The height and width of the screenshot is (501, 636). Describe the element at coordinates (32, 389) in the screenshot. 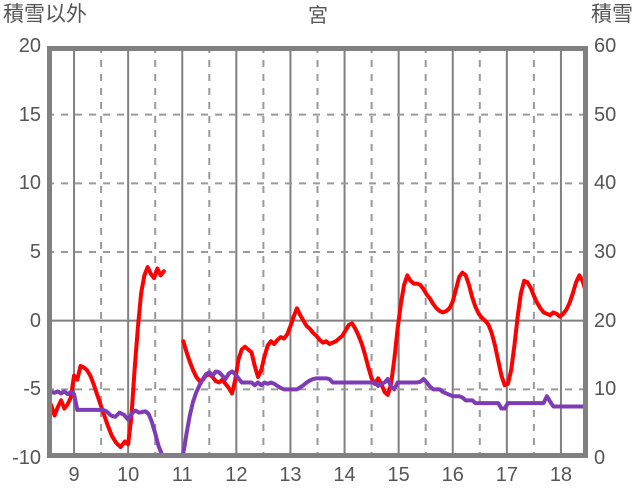

I see `left-tick-label: -5` at that location.